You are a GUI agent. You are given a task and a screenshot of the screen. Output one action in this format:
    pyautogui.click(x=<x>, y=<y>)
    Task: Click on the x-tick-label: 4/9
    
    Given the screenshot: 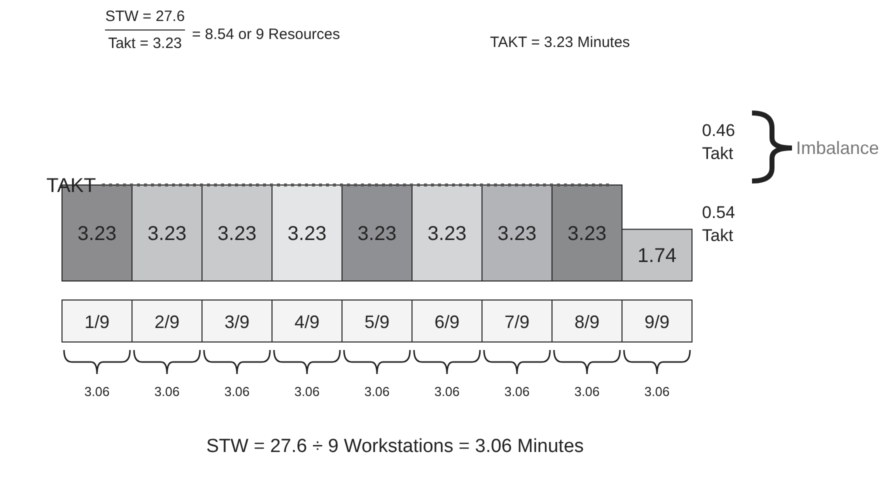 What is the action you would take?
    pyautogui.click(x=307, y=322)
    